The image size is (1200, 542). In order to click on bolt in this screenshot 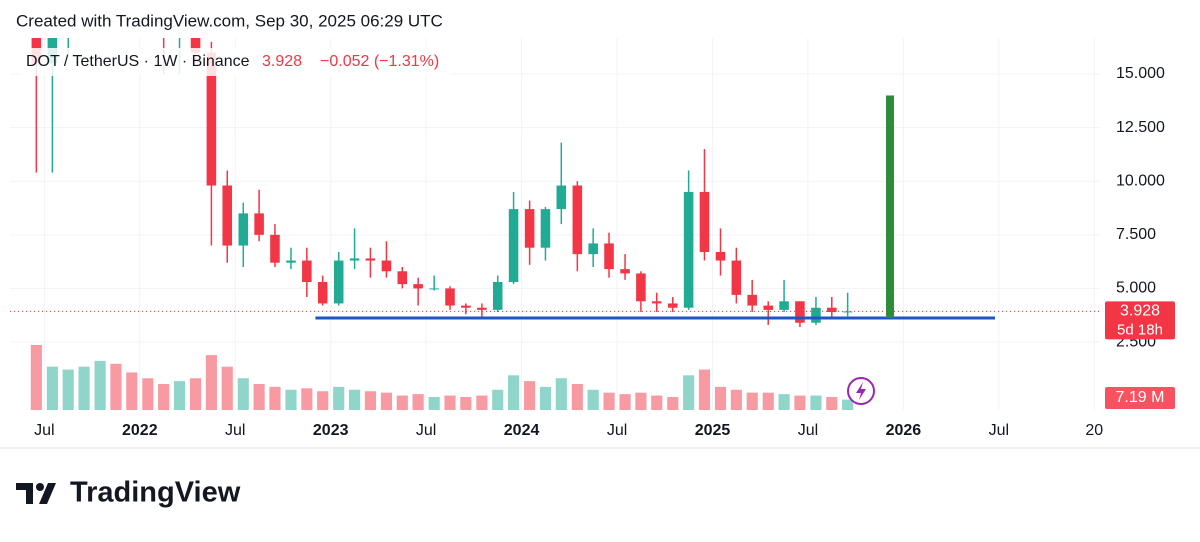, I will do `click(861, 391)`.